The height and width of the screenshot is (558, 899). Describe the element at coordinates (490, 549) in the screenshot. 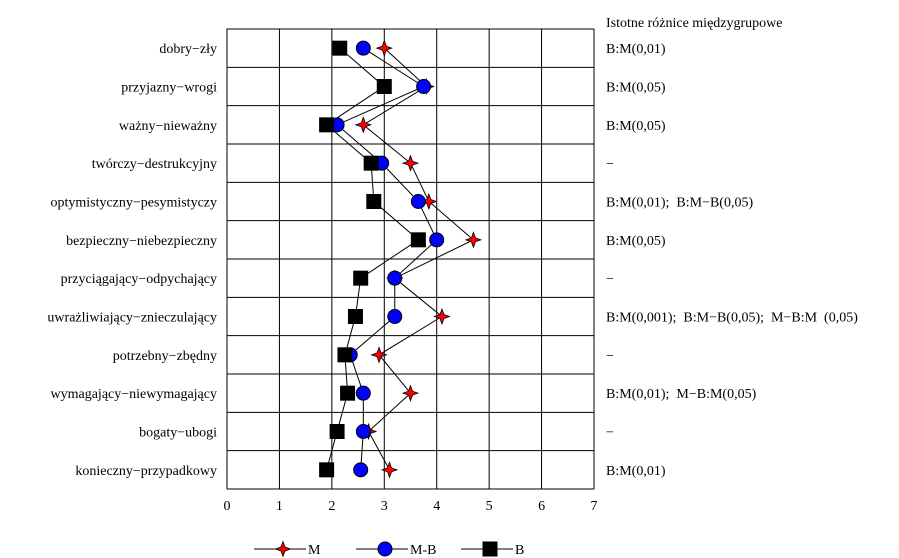

I see `legend-marker-b` at that location.